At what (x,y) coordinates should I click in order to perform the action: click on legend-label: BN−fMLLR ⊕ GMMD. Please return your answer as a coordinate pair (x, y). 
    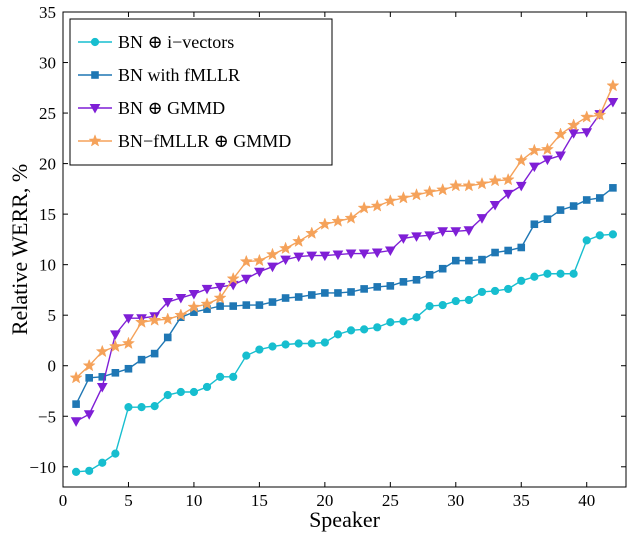
    Looking at the image, I should click on (204, 141).